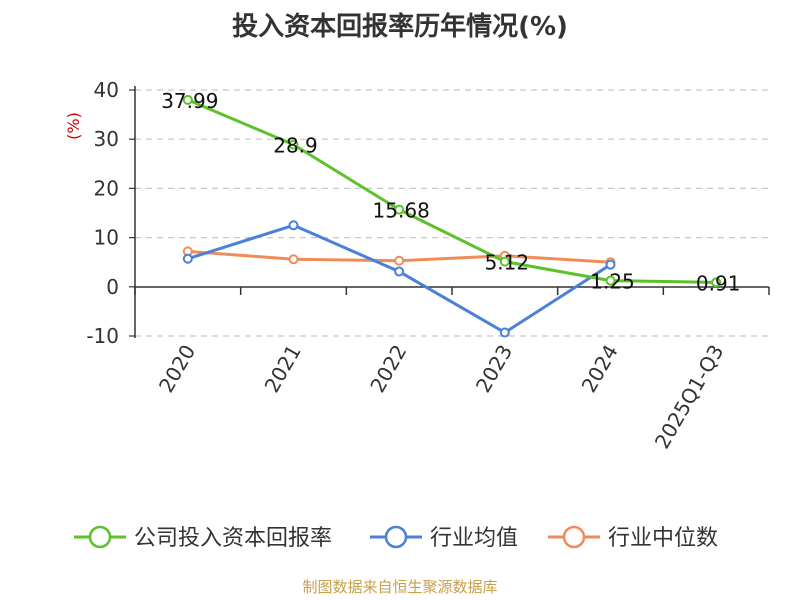  What do you see at coordinates (283, 369) in the screenshot?
I see `x-tick-label: 2021` at bounding box center [283, 369].